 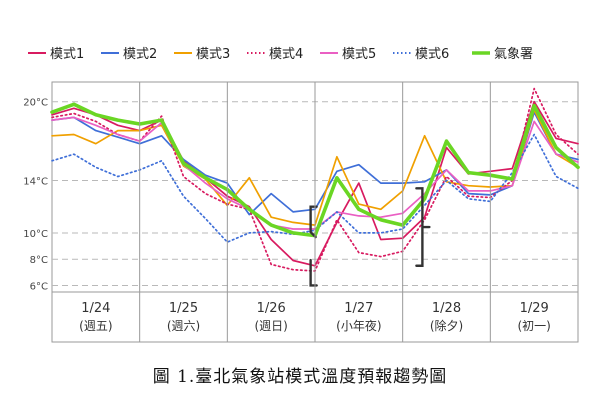 I want to click on legend-label: 模式1, so click(x=67, y=54).